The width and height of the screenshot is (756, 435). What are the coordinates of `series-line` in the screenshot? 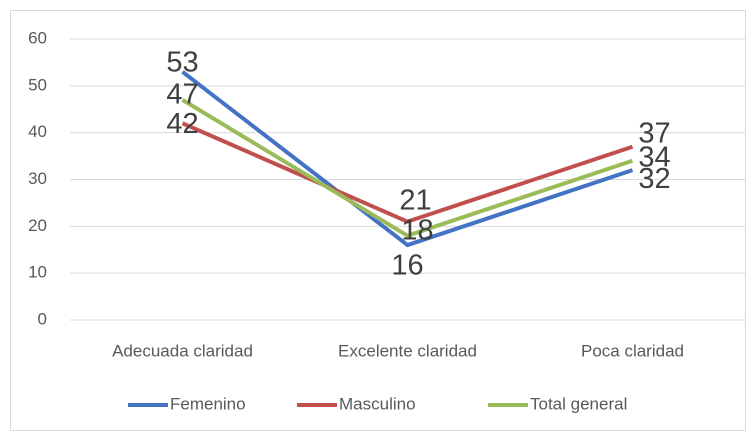 It's located at (407, 172).